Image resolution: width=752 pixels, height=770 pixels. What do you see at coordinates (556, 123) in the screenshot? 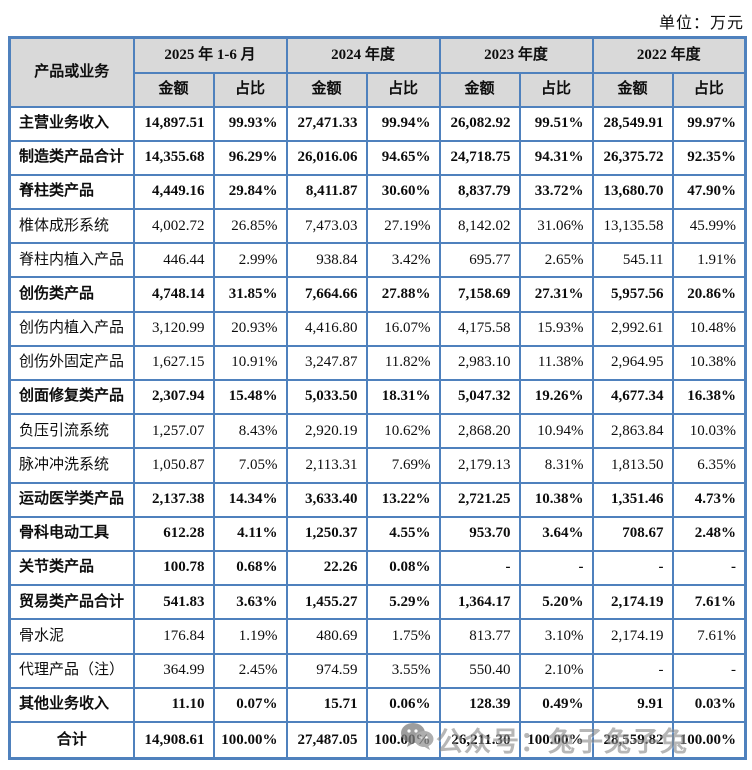
I see `ratio-cell: 99.51%` at bounding box center [556, 123].